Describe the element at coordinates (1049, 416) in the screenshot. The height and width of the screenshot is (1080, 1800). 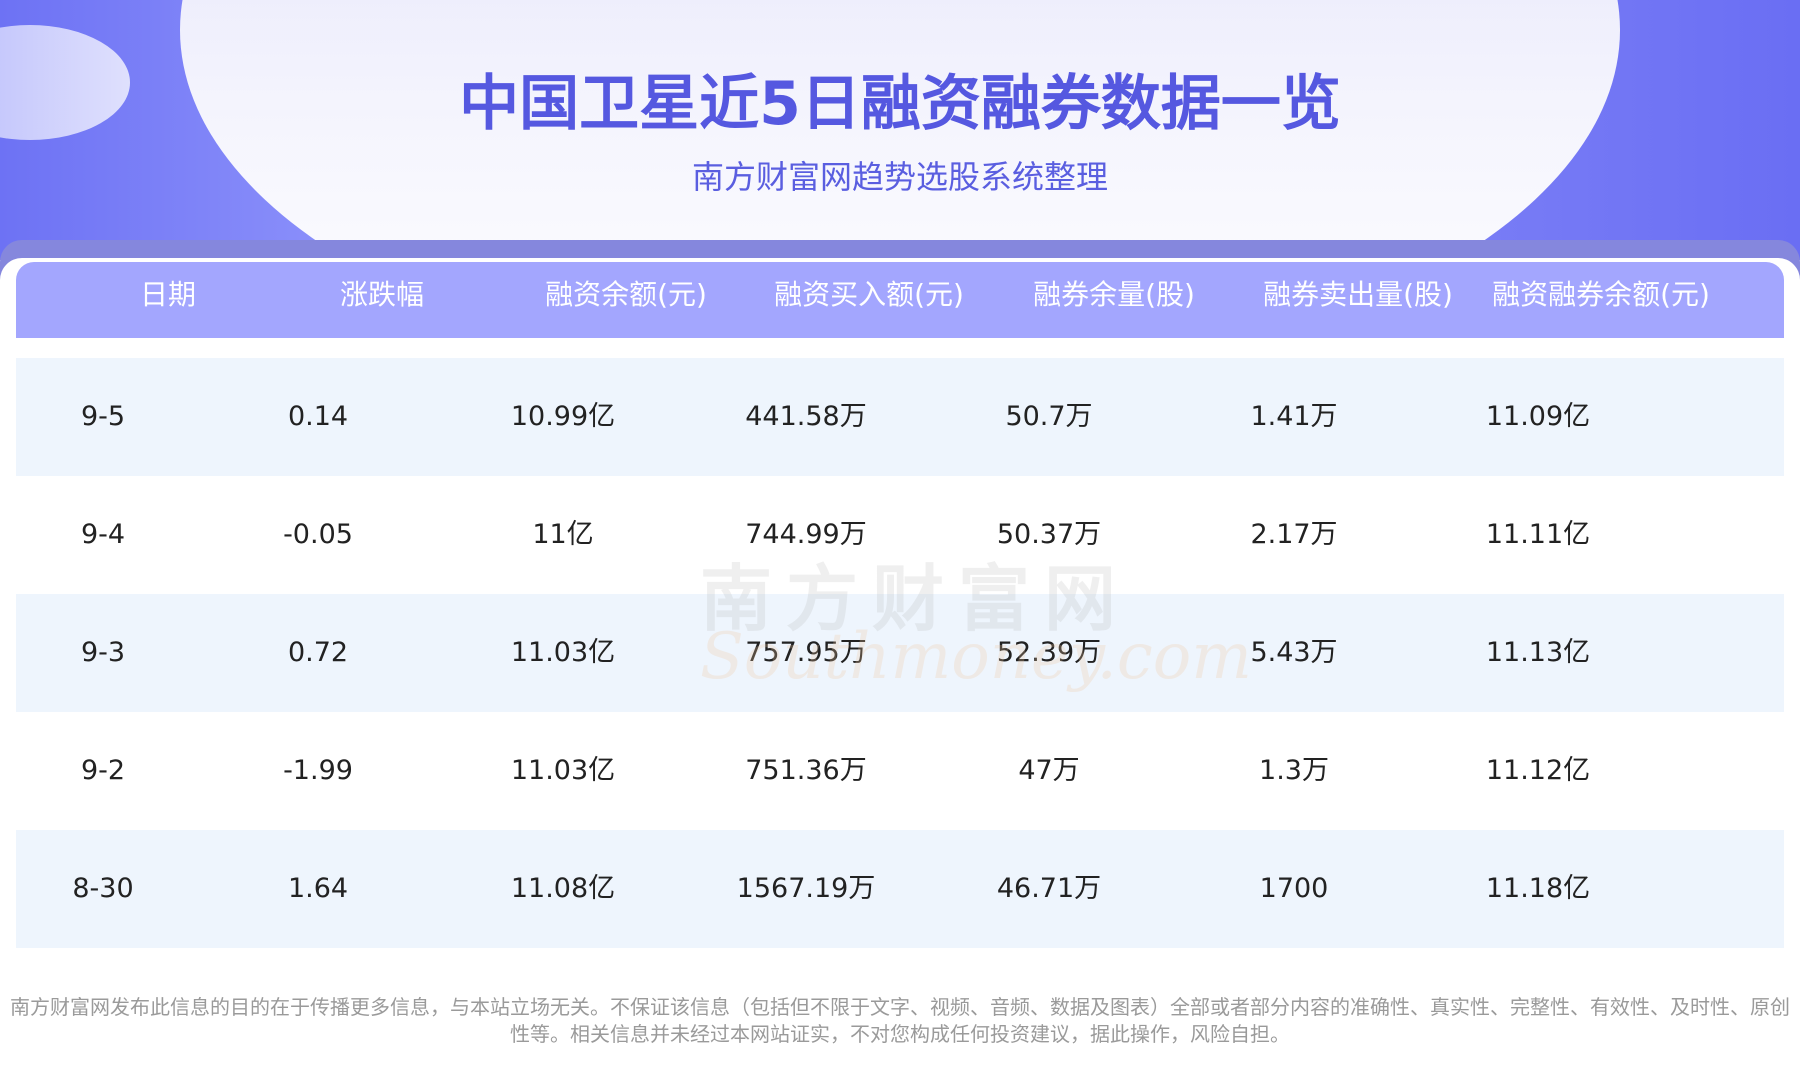
I see `table-cell: 50.7万` at that location.